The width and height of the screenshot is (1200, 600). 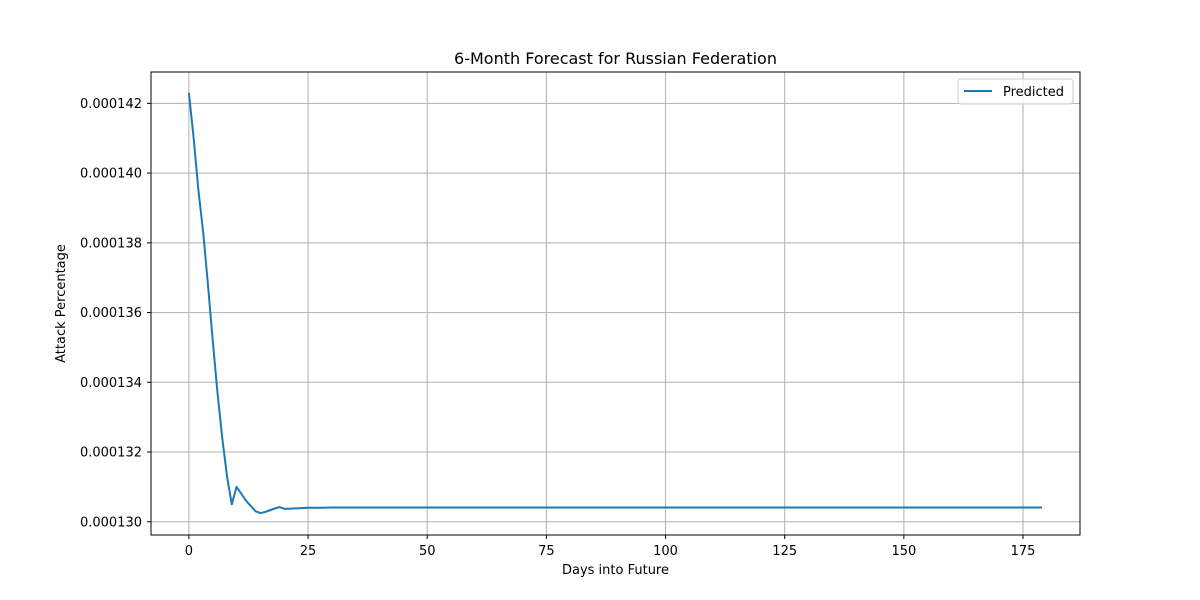 What do you see at coordinates (615, 58) in the screenshot?
I see `chart-title: 6-Month Forecast for Russian Federation` at bounding box center [615, 58].